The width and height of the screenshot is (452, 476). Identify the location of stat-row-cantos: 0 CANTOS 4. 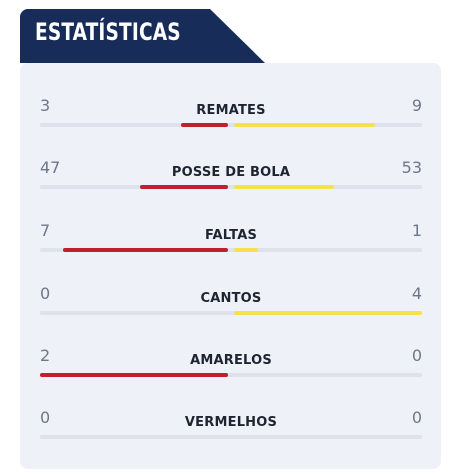
(231, 304).